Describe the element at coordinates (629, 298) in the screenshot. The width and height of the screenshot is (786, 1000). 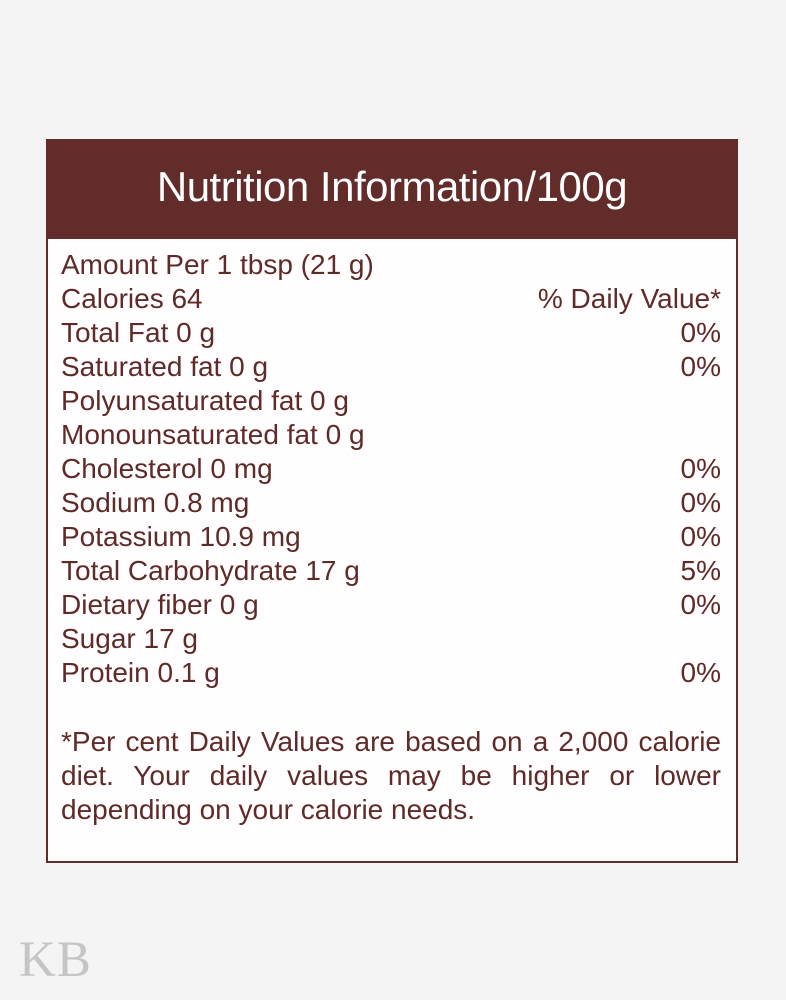
I see `nutrient-daily-value: % Daily Value*` at that location.